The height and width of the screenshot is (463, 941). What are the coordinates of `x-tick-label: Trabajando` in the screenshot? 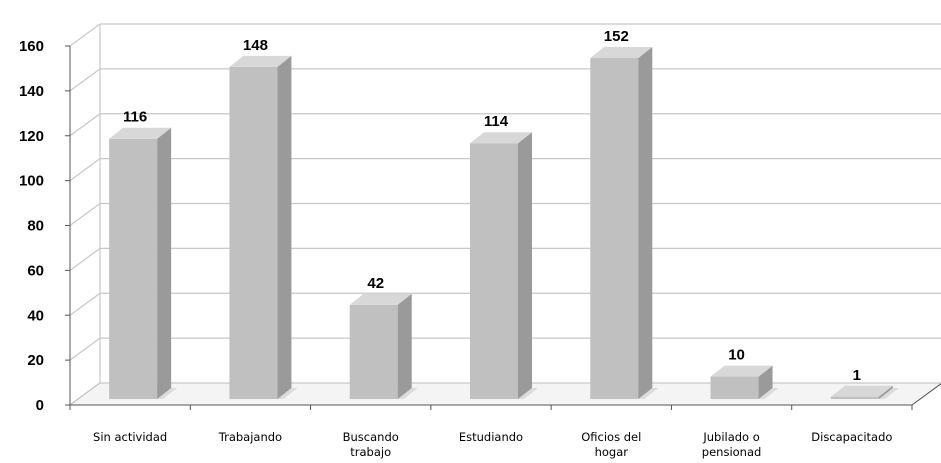 It's located at (250, 437).